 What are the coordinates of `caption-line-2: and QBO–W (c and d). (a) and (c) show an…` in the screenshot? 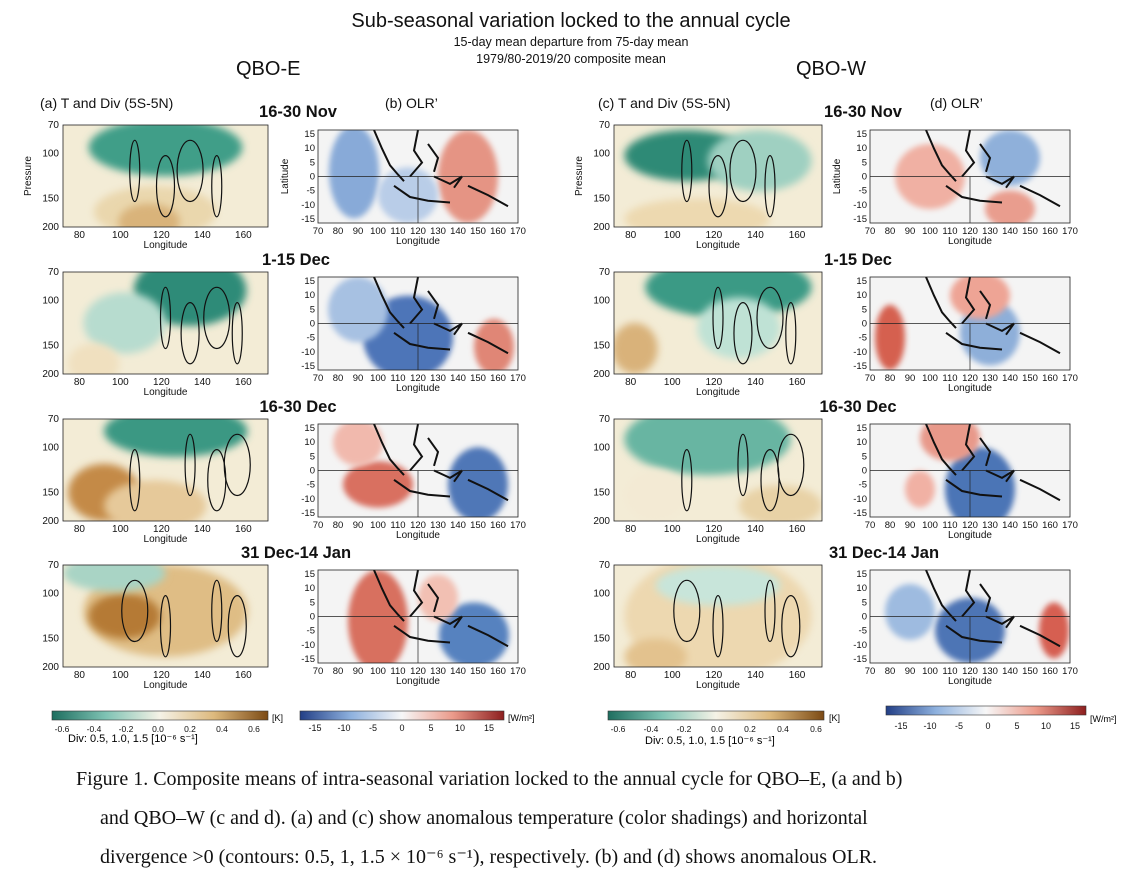 It's located at (484, 818).